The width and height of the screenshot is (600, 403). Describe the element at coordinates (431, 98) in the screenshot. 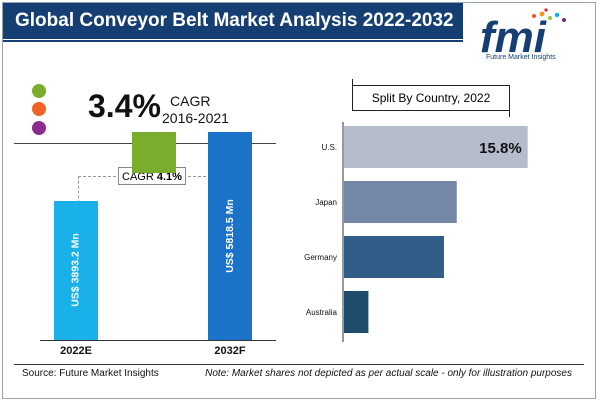

I see `country-split-title: Split By Country, 2022` at that location.